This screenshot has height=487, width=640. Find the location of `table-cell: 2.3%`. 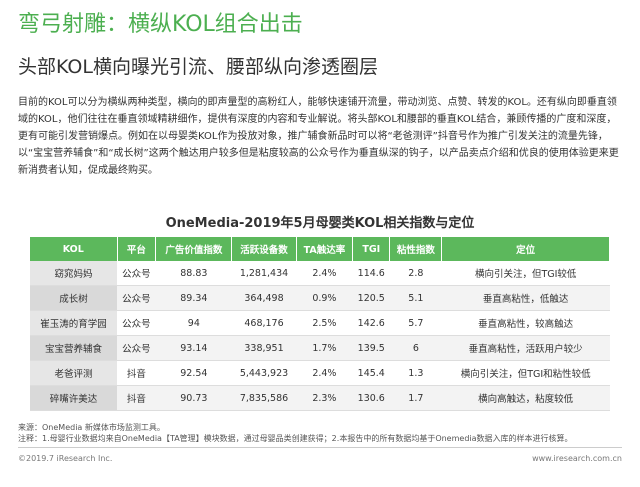

table-cell: 2.3% is located at coordinates (324, 398).